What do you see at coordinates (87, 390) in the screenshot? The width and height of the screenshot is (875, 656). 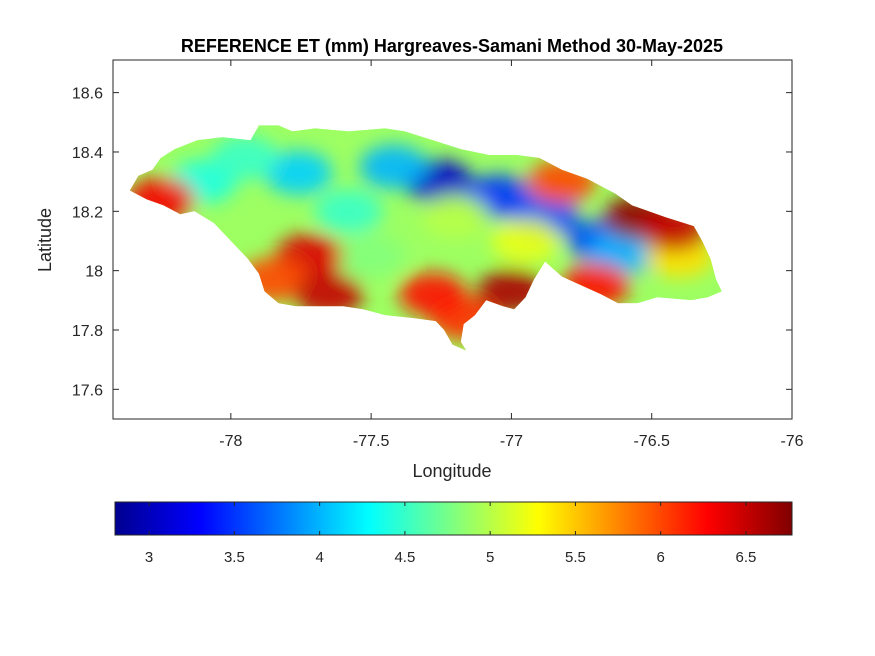 I see `y-tick-label: 17.6` at bounding box center [87, 390].